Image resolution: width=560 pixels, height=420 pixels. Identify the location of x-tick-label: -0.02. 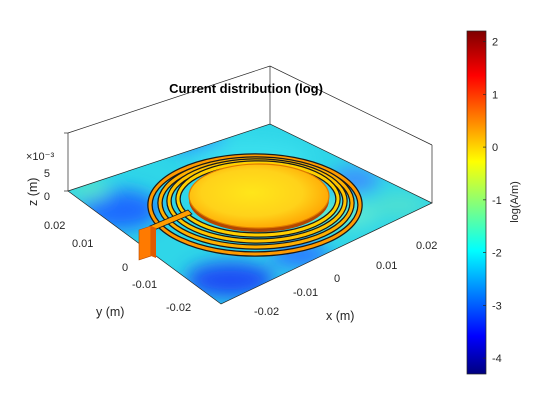
(266, 312).